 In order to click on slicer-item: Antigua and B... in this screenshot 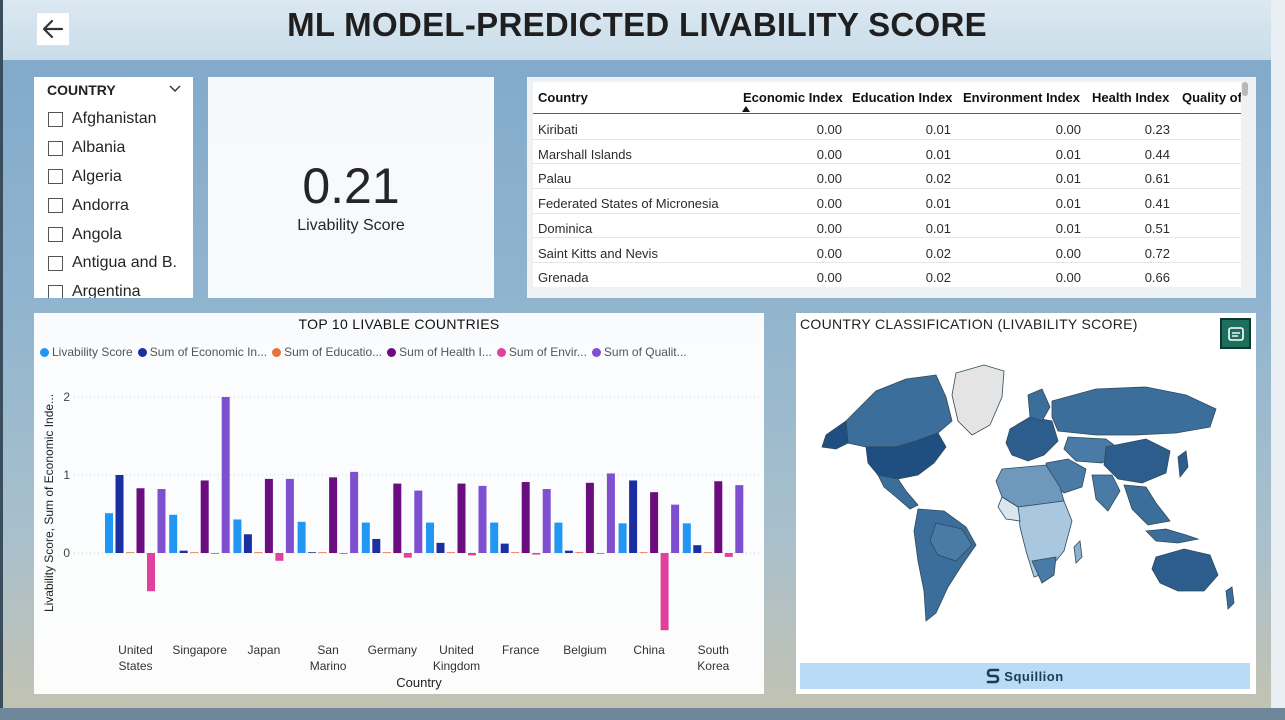, I will do `click(113, 263)`.